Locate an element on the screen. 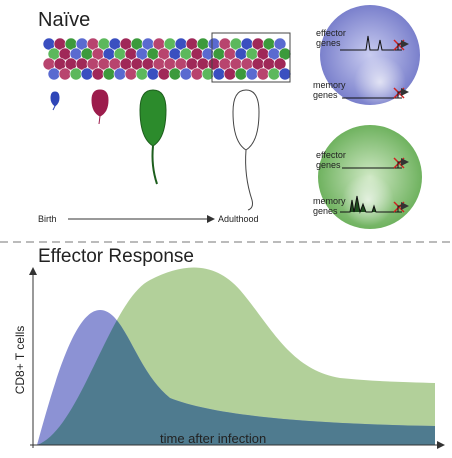  y-label: CD8+ T cells is located at coordinates (20, 360).